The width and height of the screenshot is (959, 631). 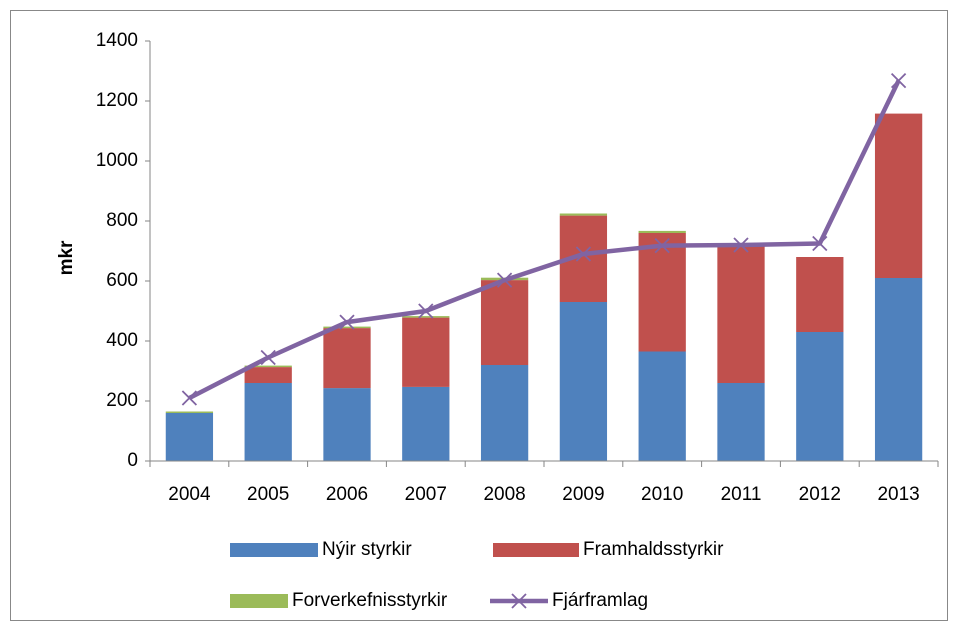 What do you see at coordinates (820, 494) in the screenshot?
I see `x-tick-label: 2012` at bounding box center [820, 494].